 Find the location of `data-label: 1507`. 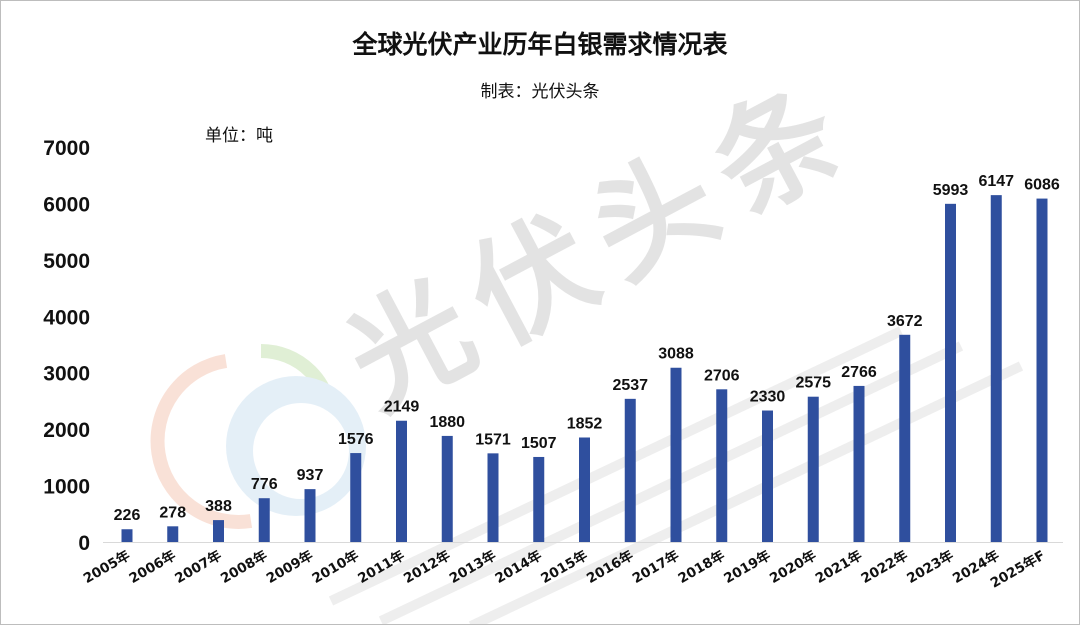

data-label: 1507 is located at coordinates (539, 443).